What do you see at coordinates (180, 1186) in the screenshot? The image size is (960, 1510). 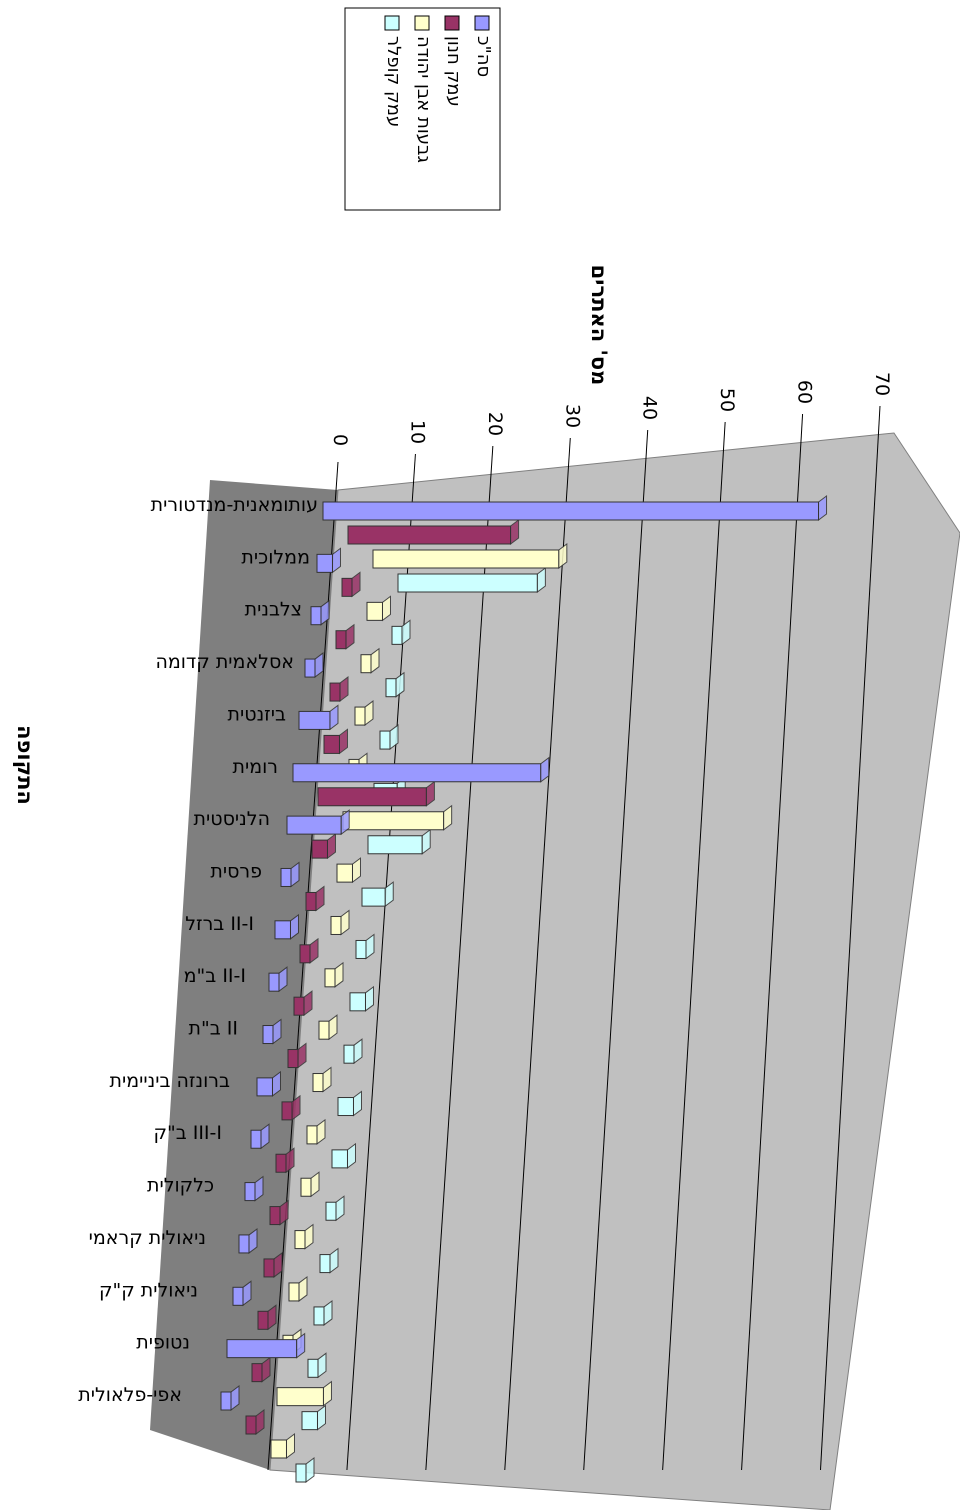 I see `category-label: כלקולית` at bounding box center [180, 1186].